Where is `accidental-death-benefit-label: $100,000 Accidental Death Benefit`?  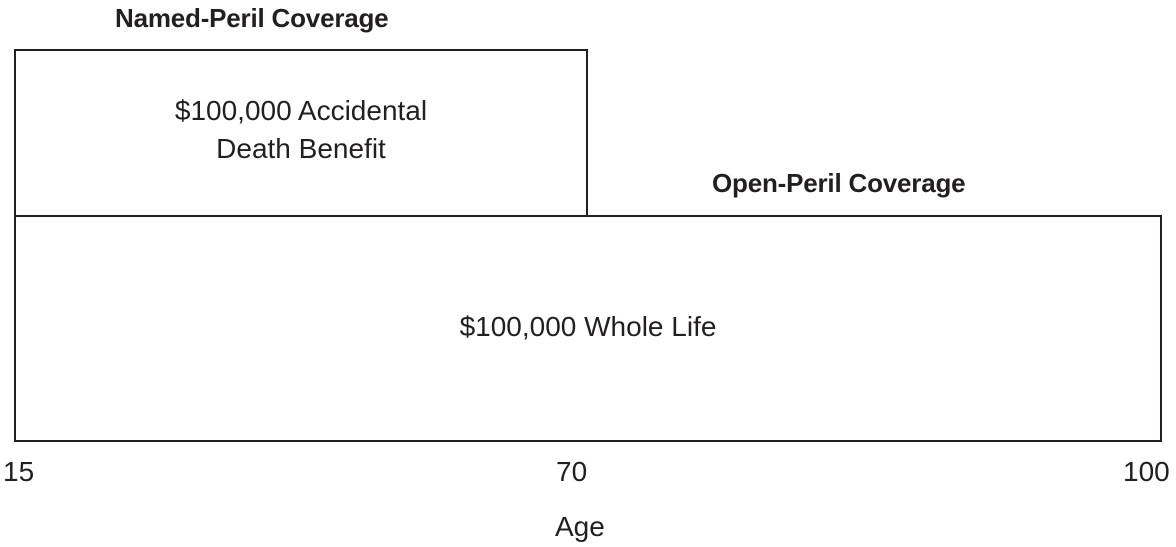 accidental-death-benefit-label: $100,000 Accidental Death Benefit is located at coordinates (301, 129).